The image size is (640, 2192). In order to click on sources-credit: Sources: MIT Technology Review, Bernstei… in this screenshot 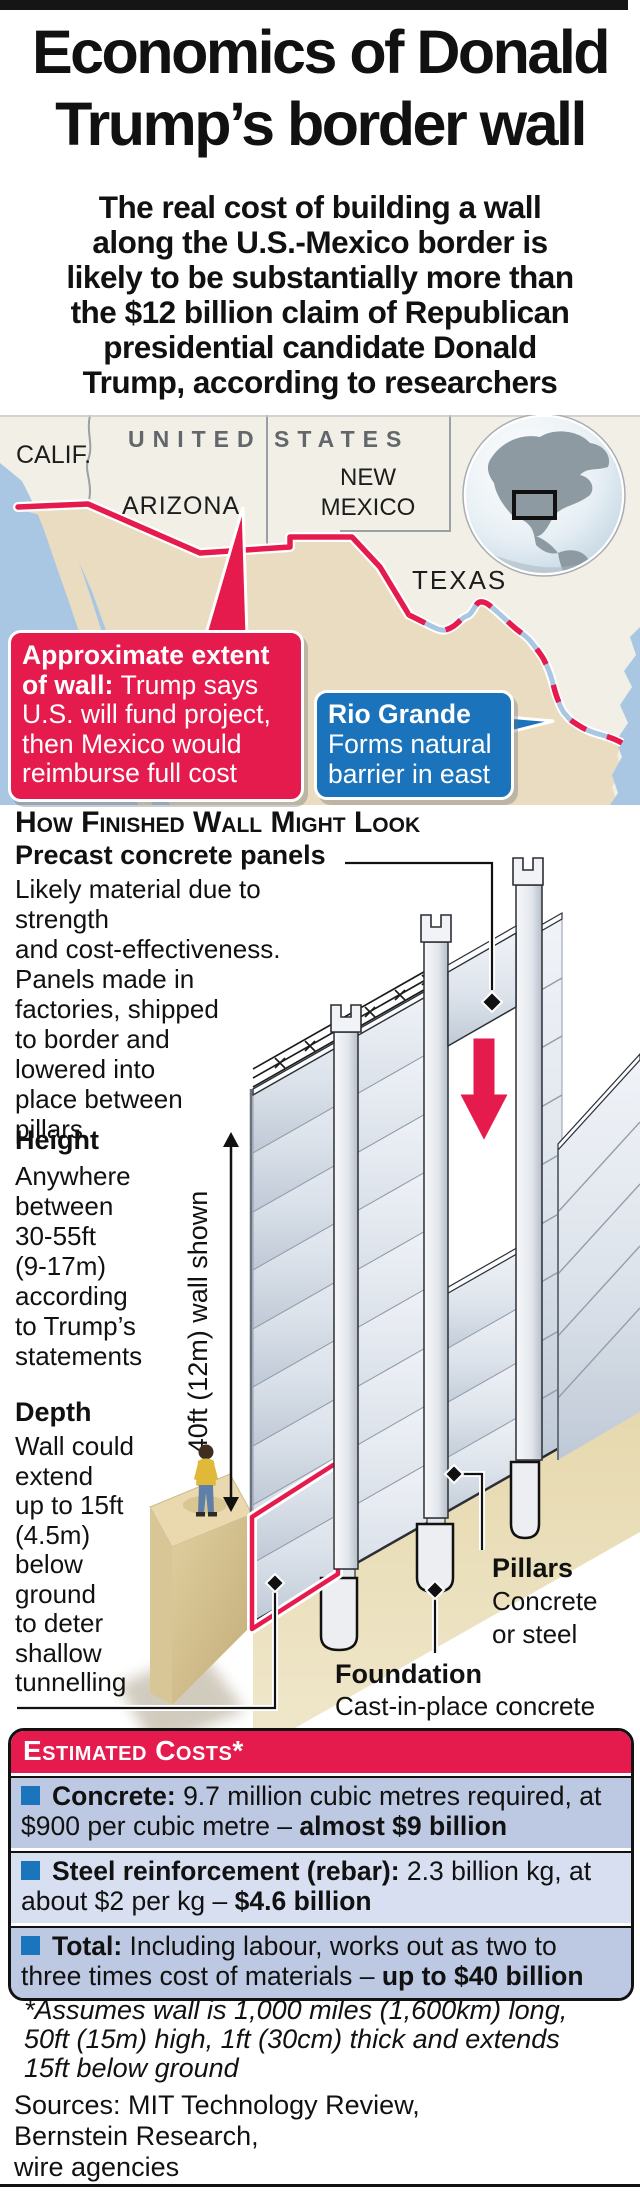, I will do `click(217, 2136)`.